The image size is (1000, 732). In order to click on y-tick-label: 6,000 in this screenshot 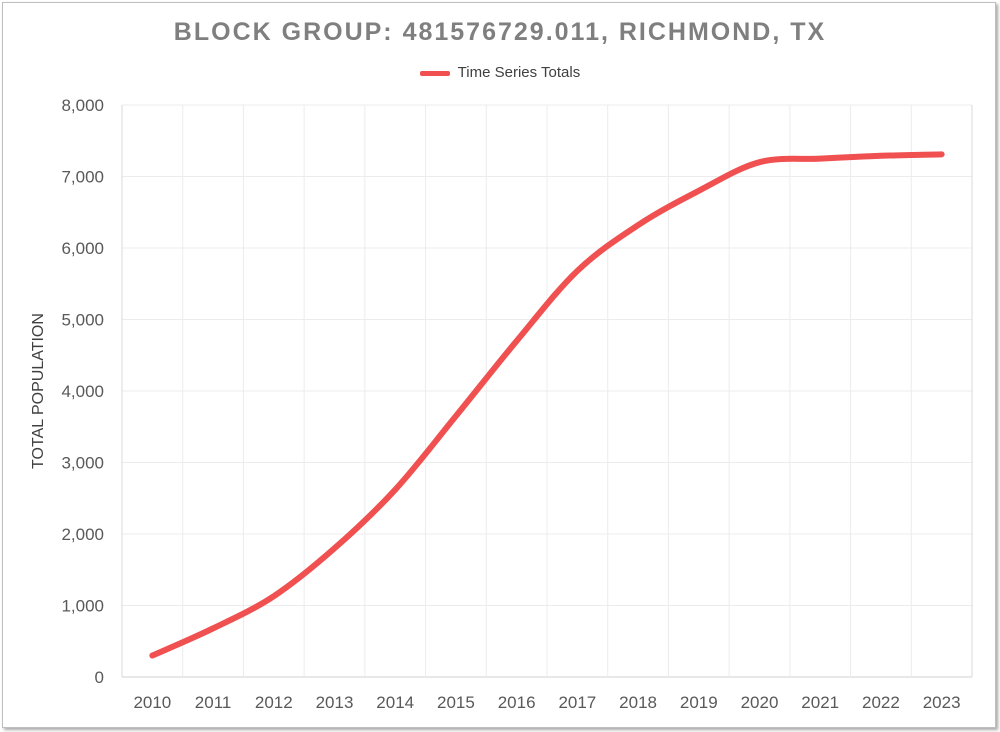, I will do `click(82, 248)`.